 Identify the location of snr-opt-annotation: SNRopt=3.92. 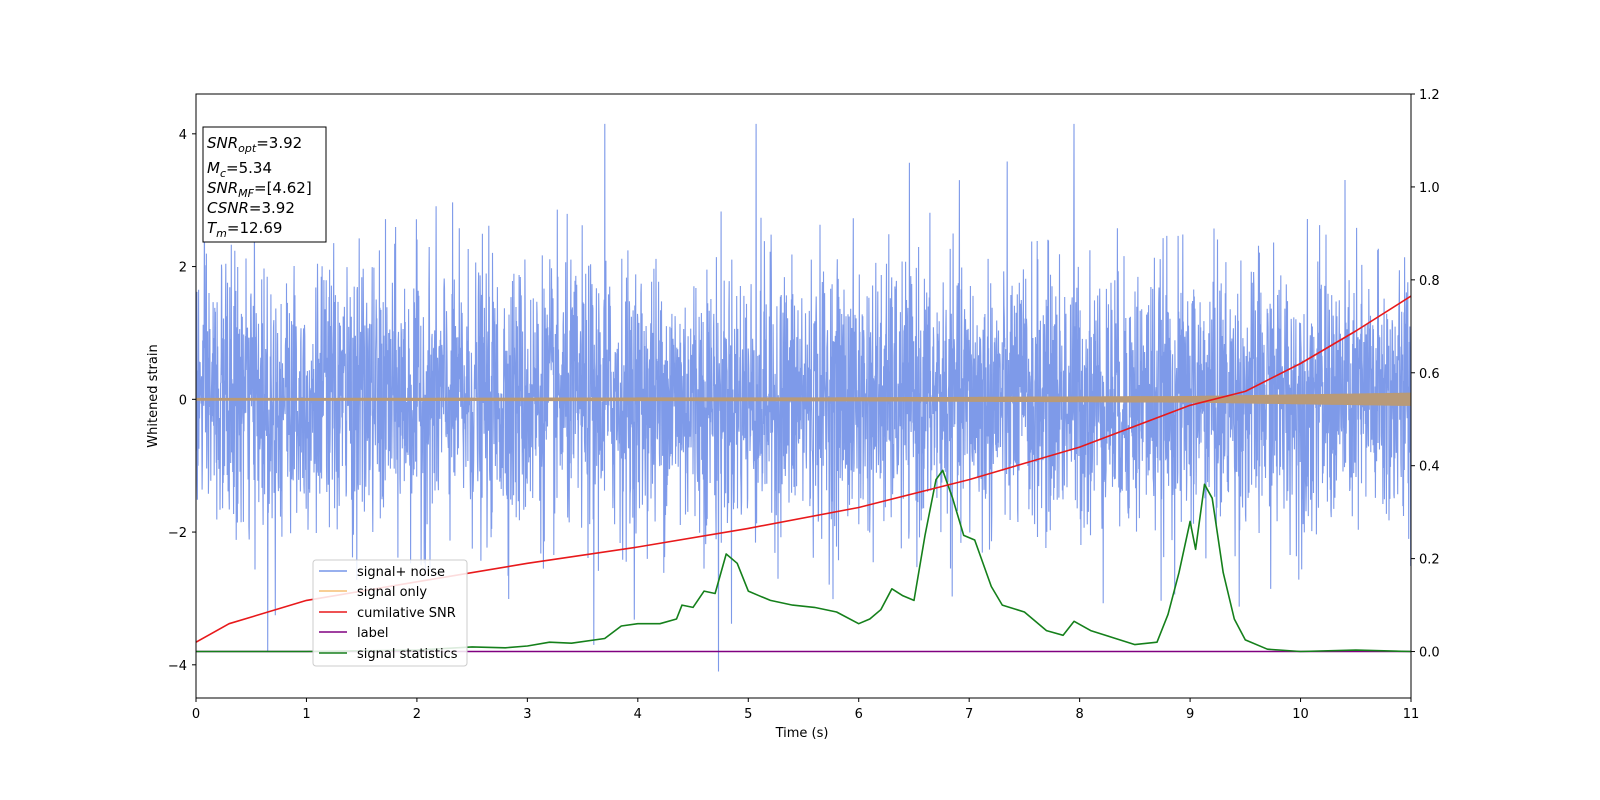
(254, 144).